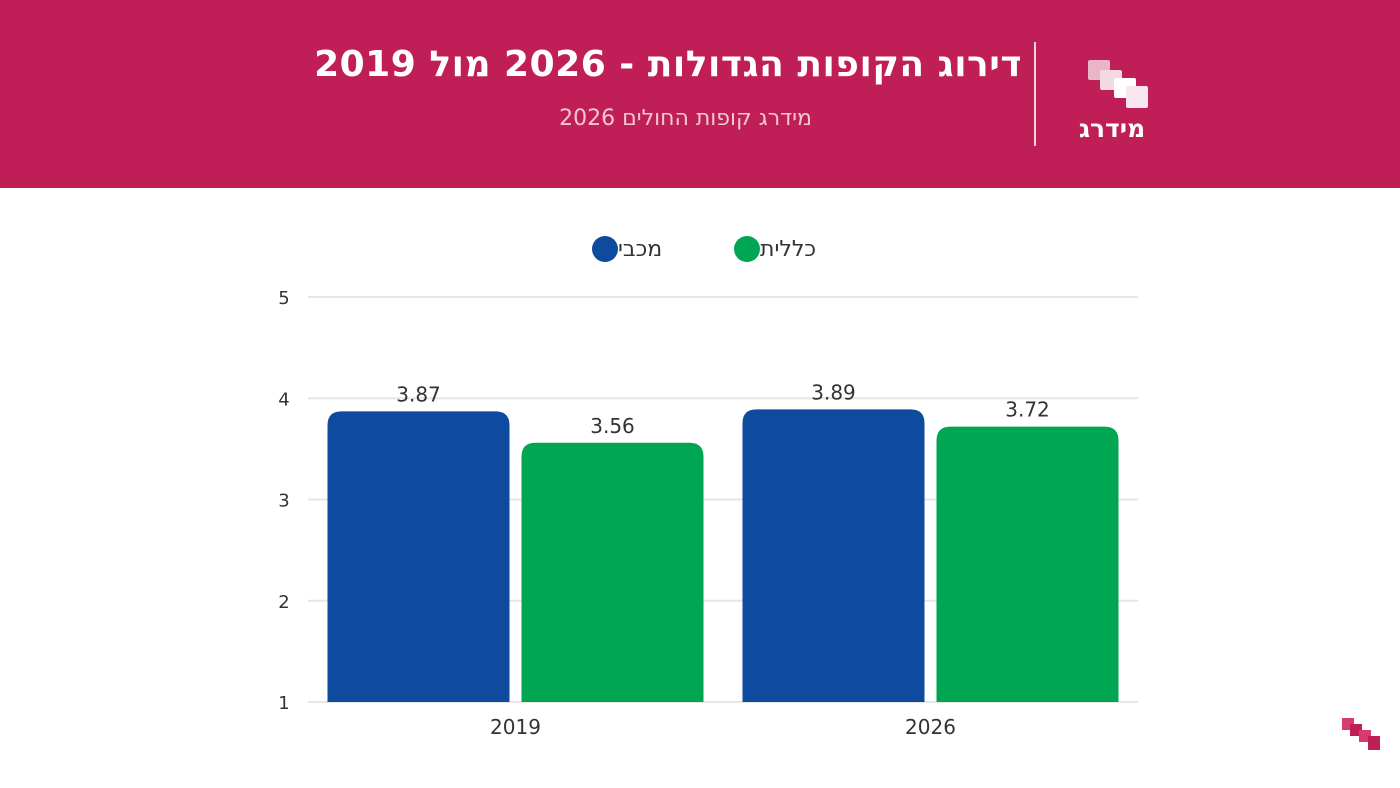 The height and width of the screenshot is (788, 1400). Describe the element at coordinates (685, 118) in the screenshot. I see `page-subtitle: מידרג קופות החולים 2026` at that location.